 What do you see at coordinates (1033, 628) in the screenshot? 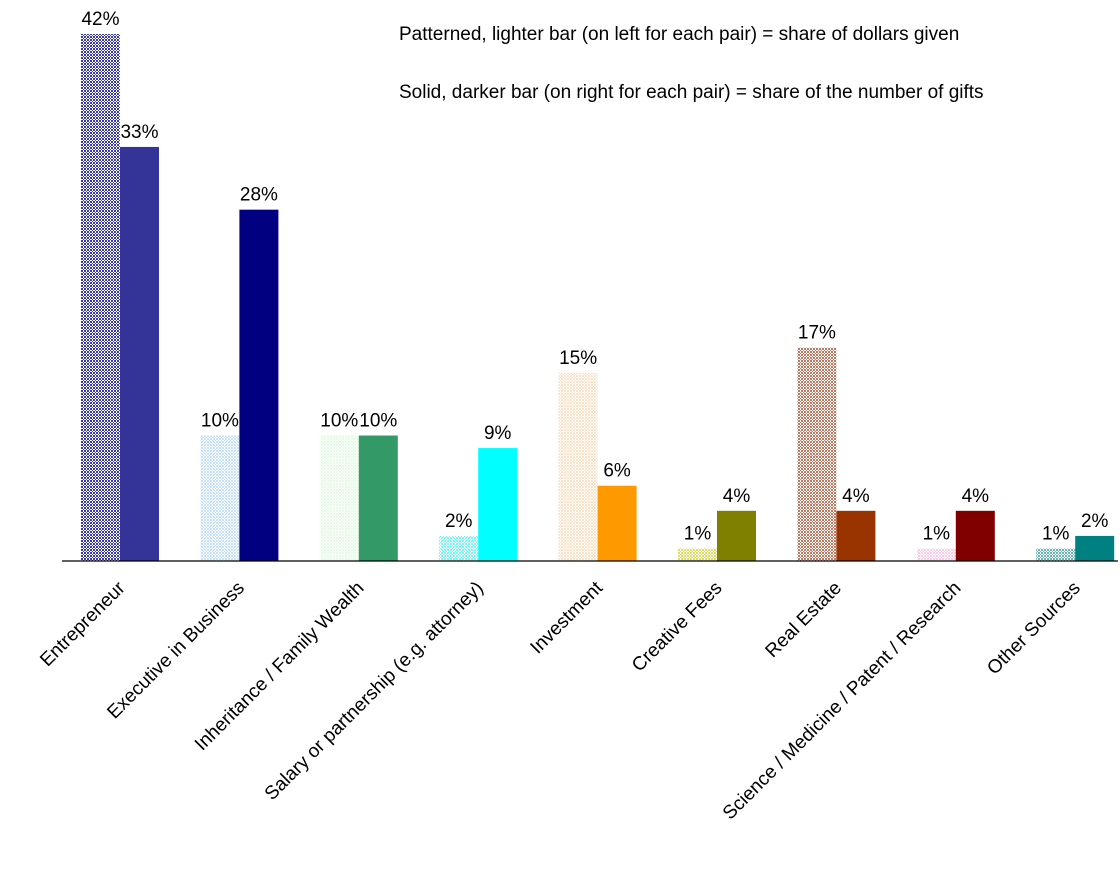
I see `category-tick-label: Other Sources` at bounding box center [1033, 628].